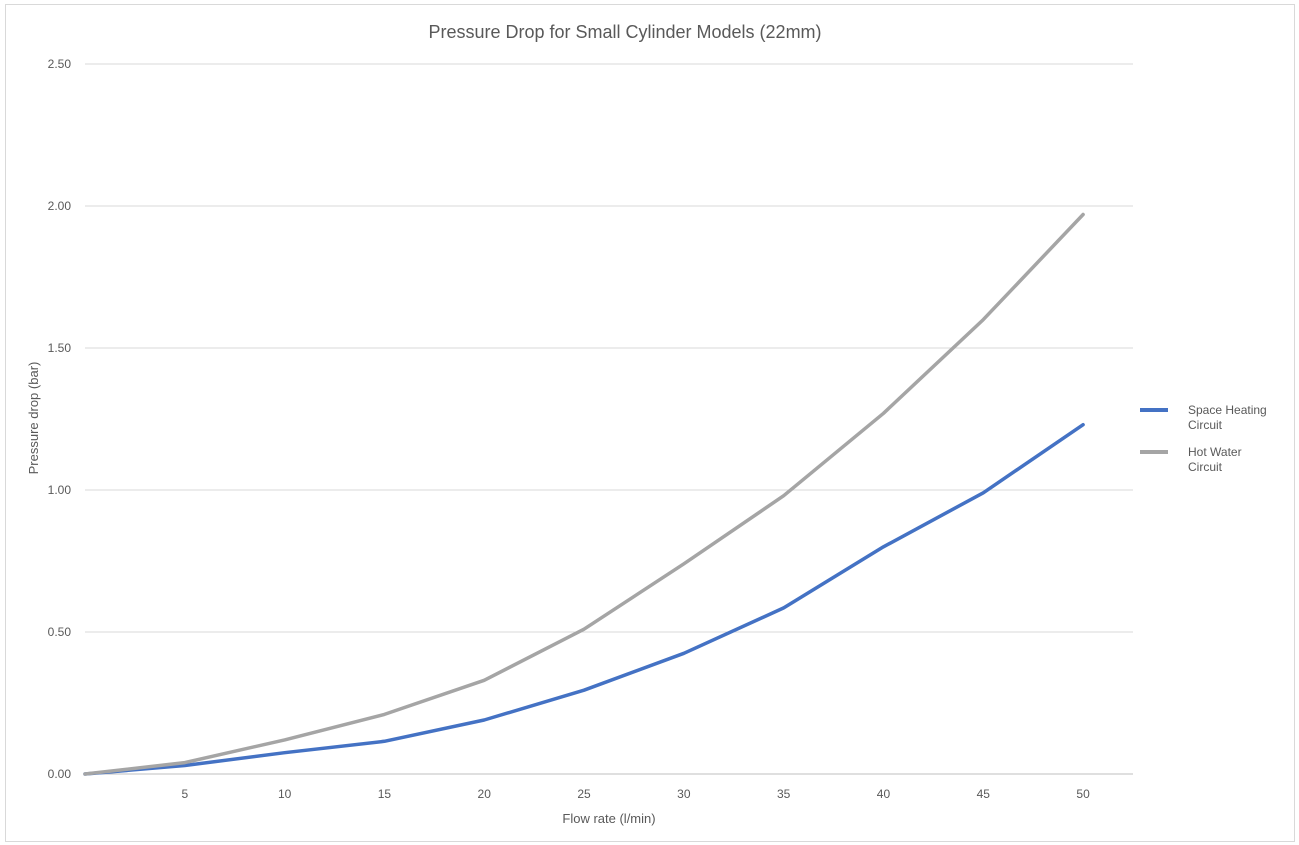  Describe the element at coordinates (285, 794) in the screenshot. I see `x-tick-label: 10` at that location.